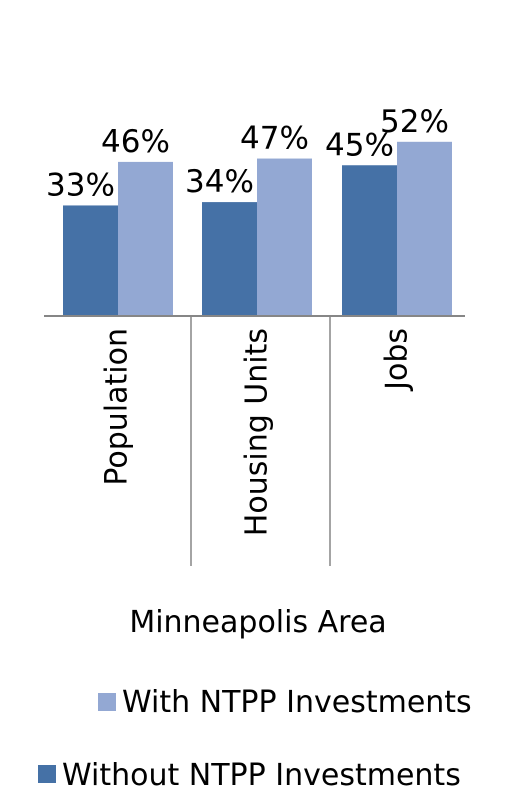  What do you see at coordinates (397, 360) in the screenshot?
I see `category-label-jobs: Jobs` at bounding box center [397, 360].